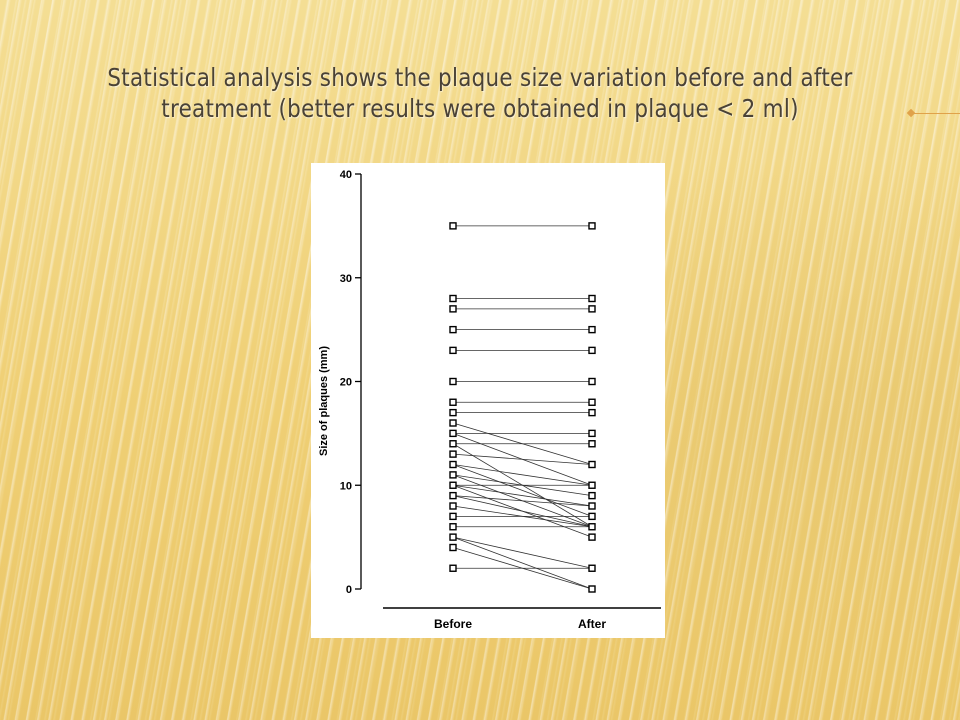 This screenshot has width=960, height=720. Describe the element at coordinates (346, 279) in the screenshot. I see `y-tick-label: 30` at that location.